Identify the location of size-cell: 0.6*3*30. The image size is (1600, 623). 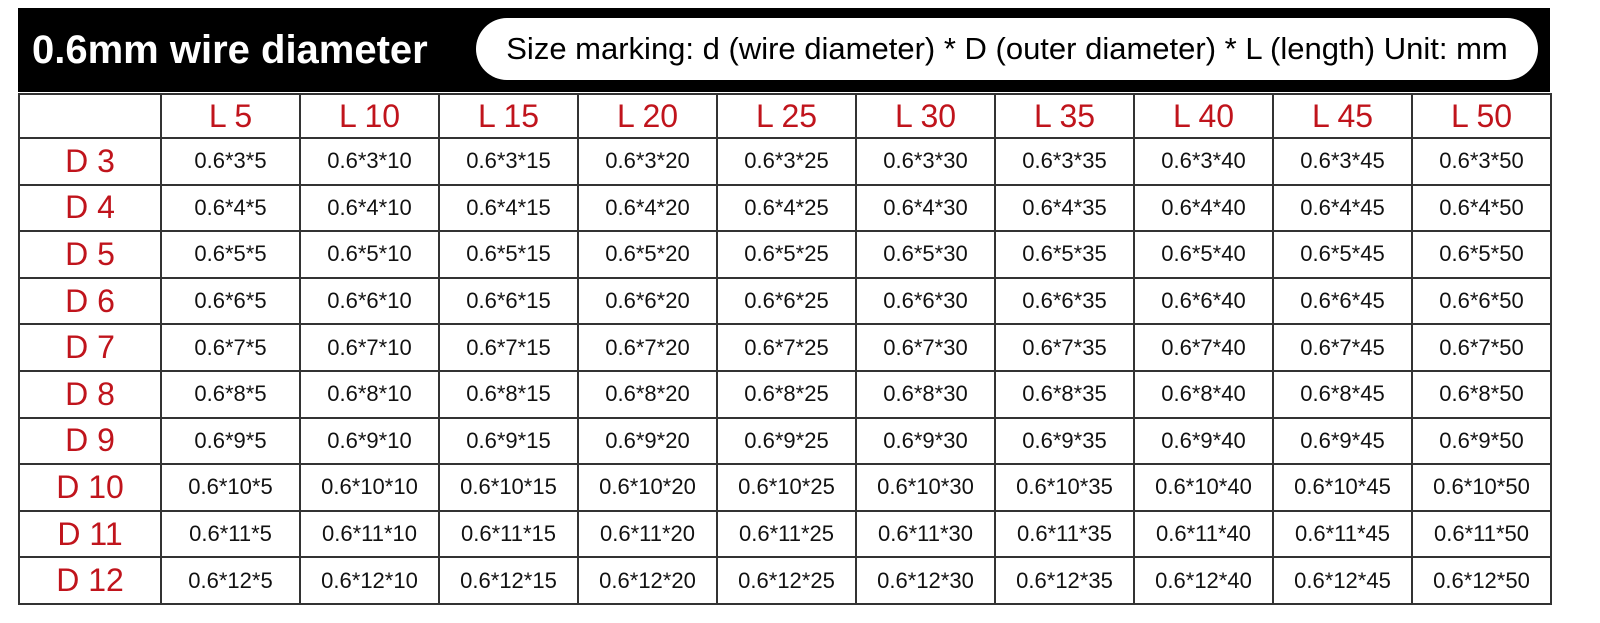
(926, 162).